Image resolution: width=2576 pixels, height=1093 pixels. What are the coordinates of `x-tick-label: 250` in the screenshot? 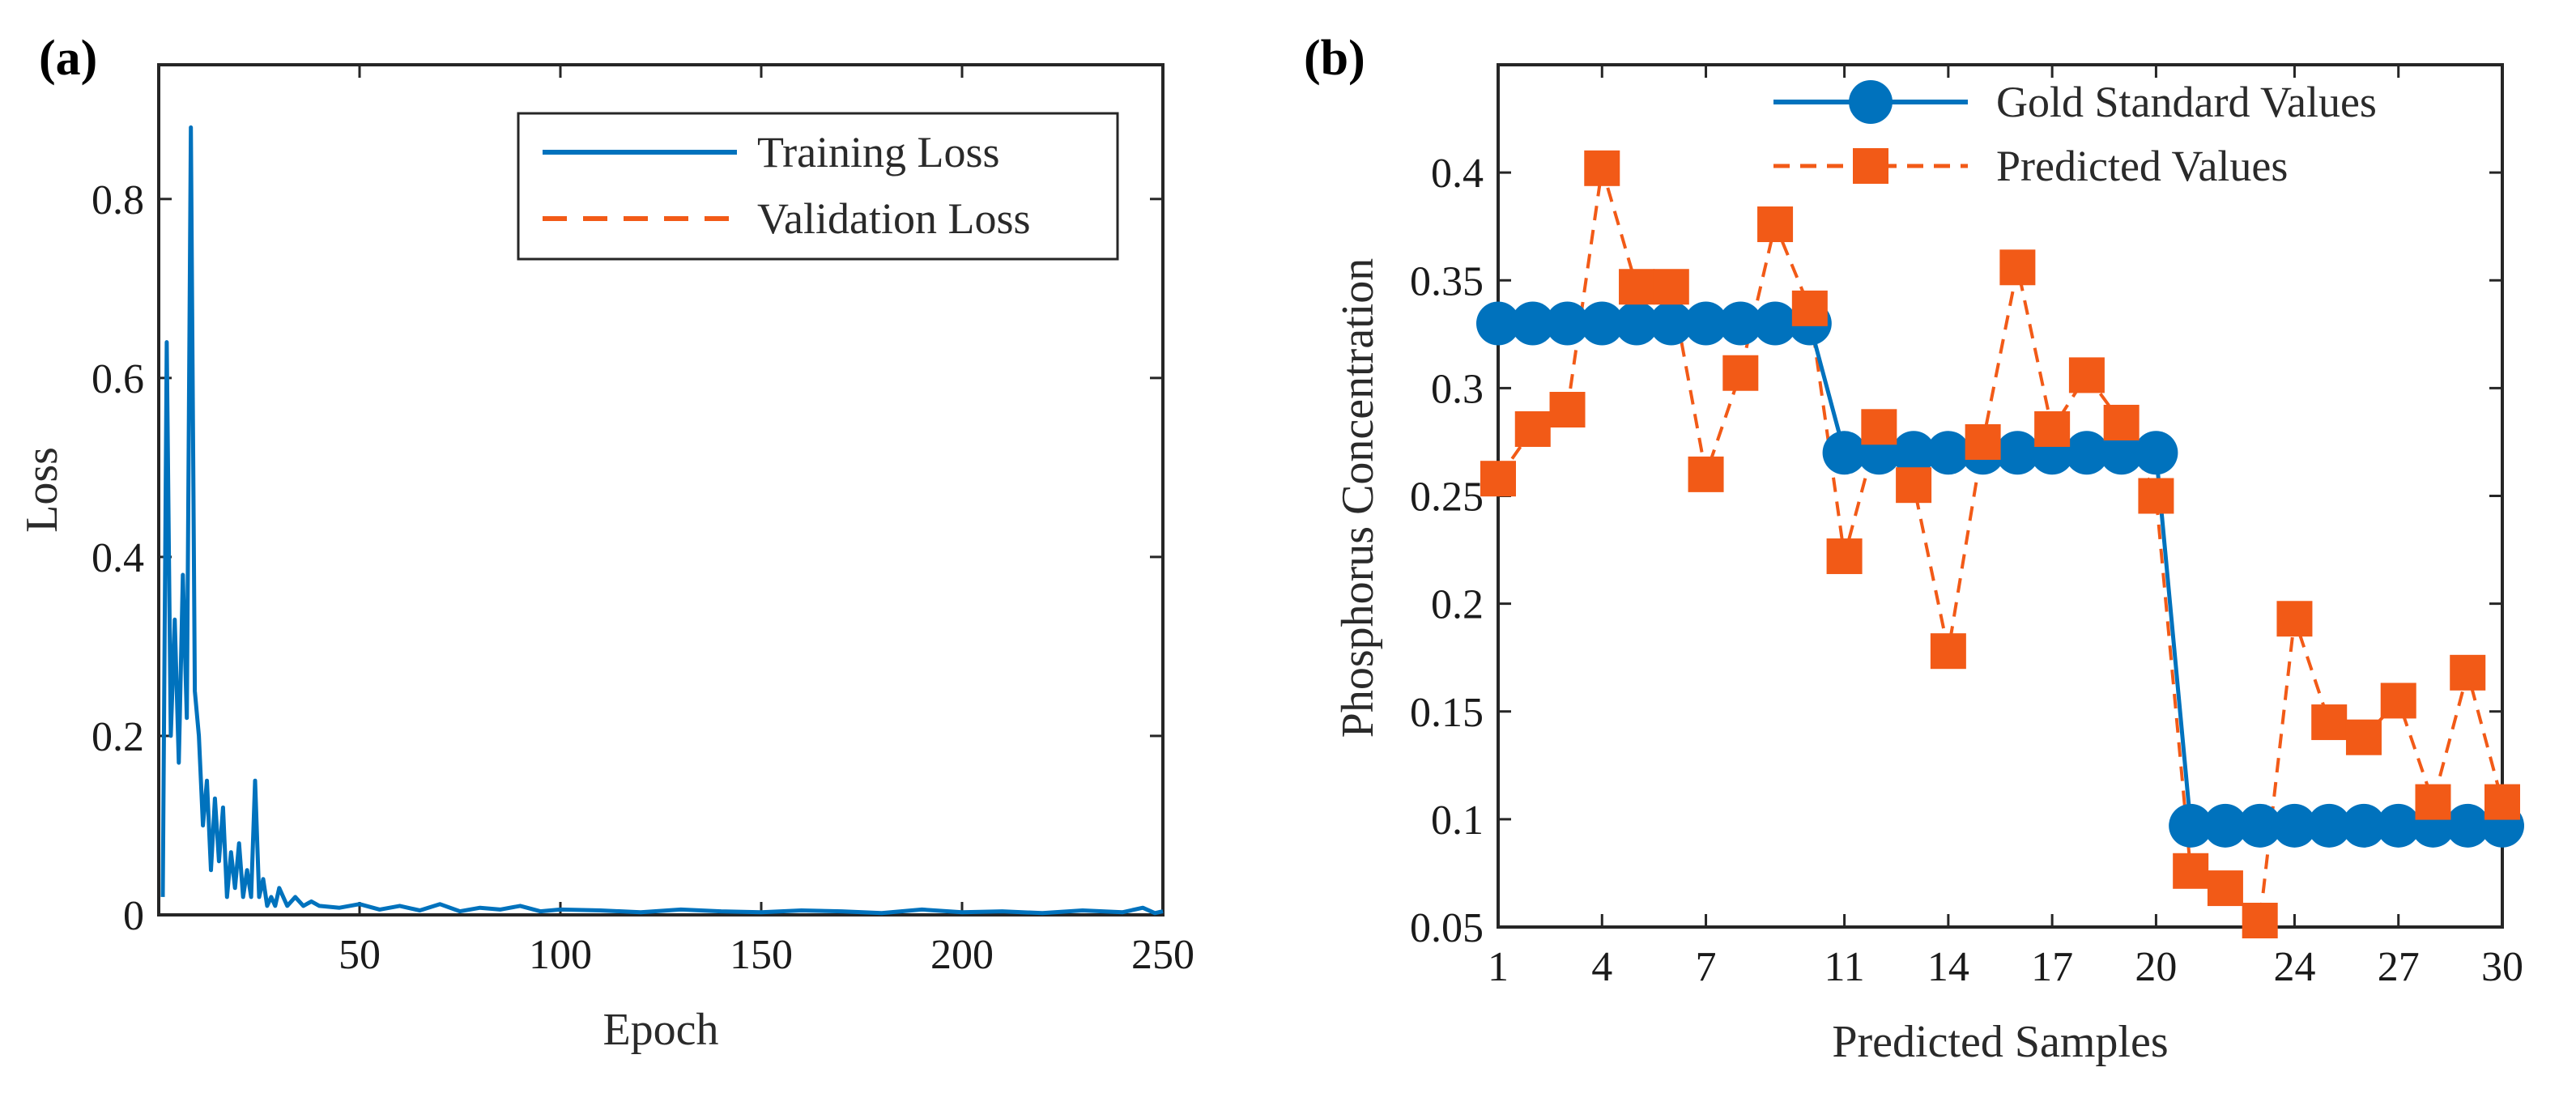 It's located at (1162, 955).